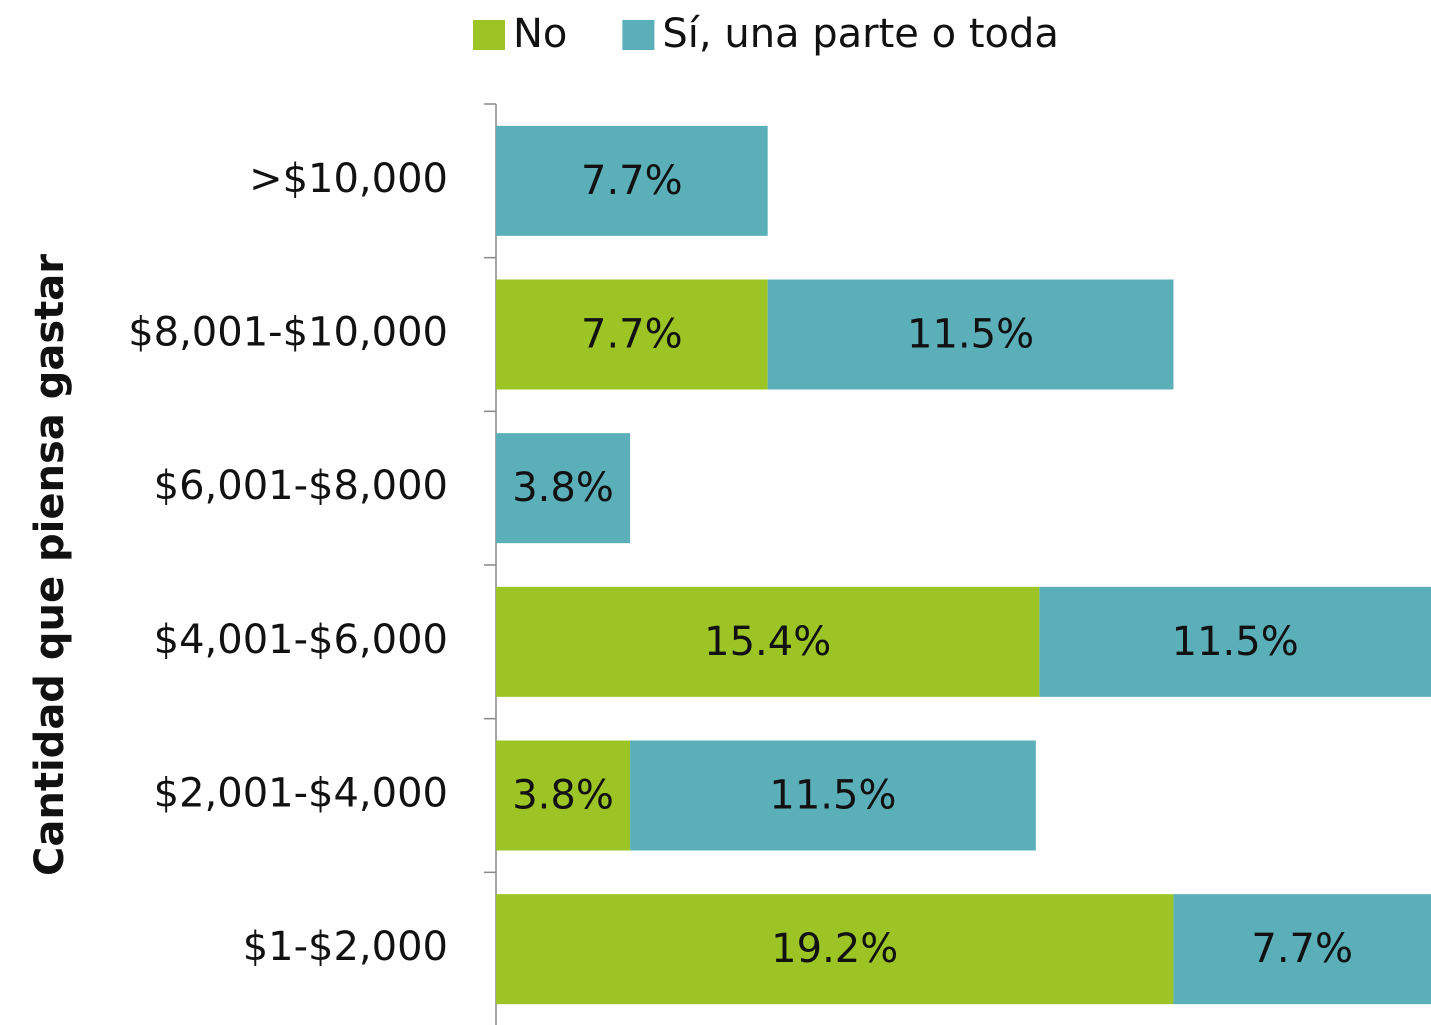  Describe the element at coordinates (301, 794) in the screenshot. I see `y-tick-label: $2,001-$4,000` at that location.